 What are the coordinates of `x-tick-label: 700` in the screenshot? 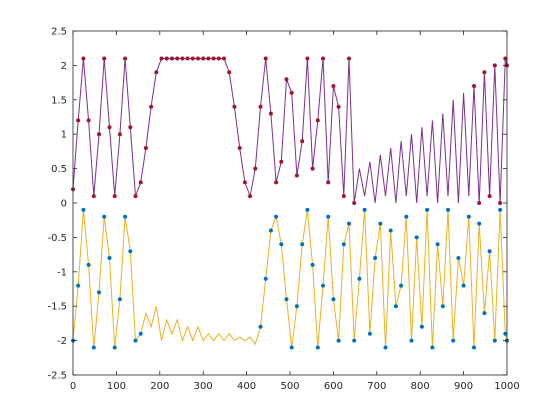 It's located at (376, 386).